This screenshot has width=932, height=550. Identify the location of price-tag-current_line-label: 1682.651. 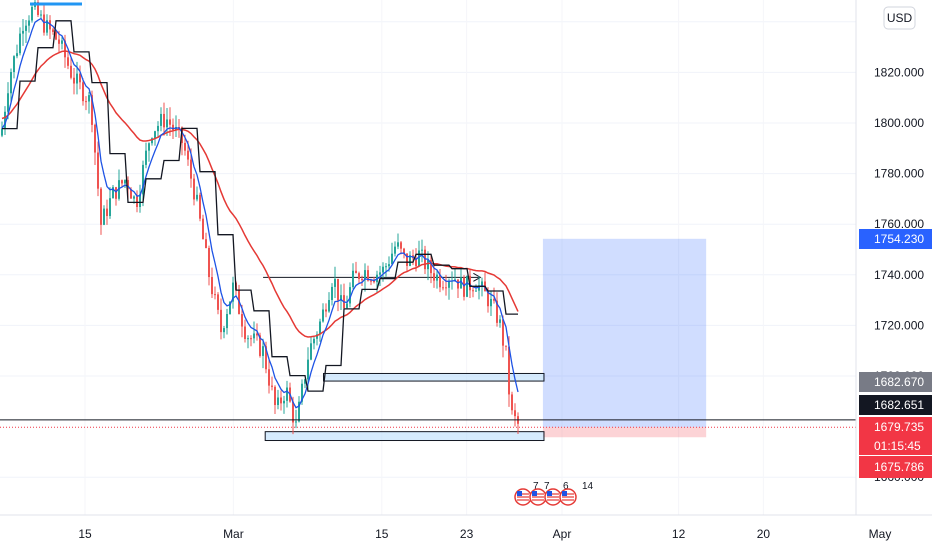
(899, 405).